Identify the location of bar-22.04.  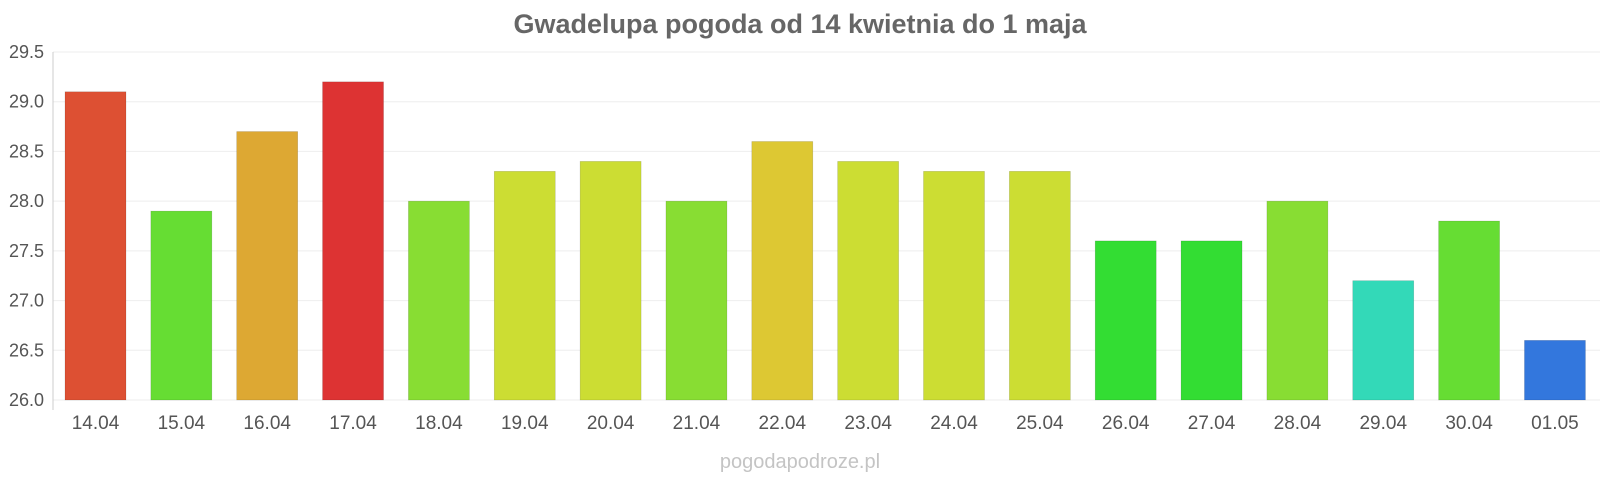
(782, 271).